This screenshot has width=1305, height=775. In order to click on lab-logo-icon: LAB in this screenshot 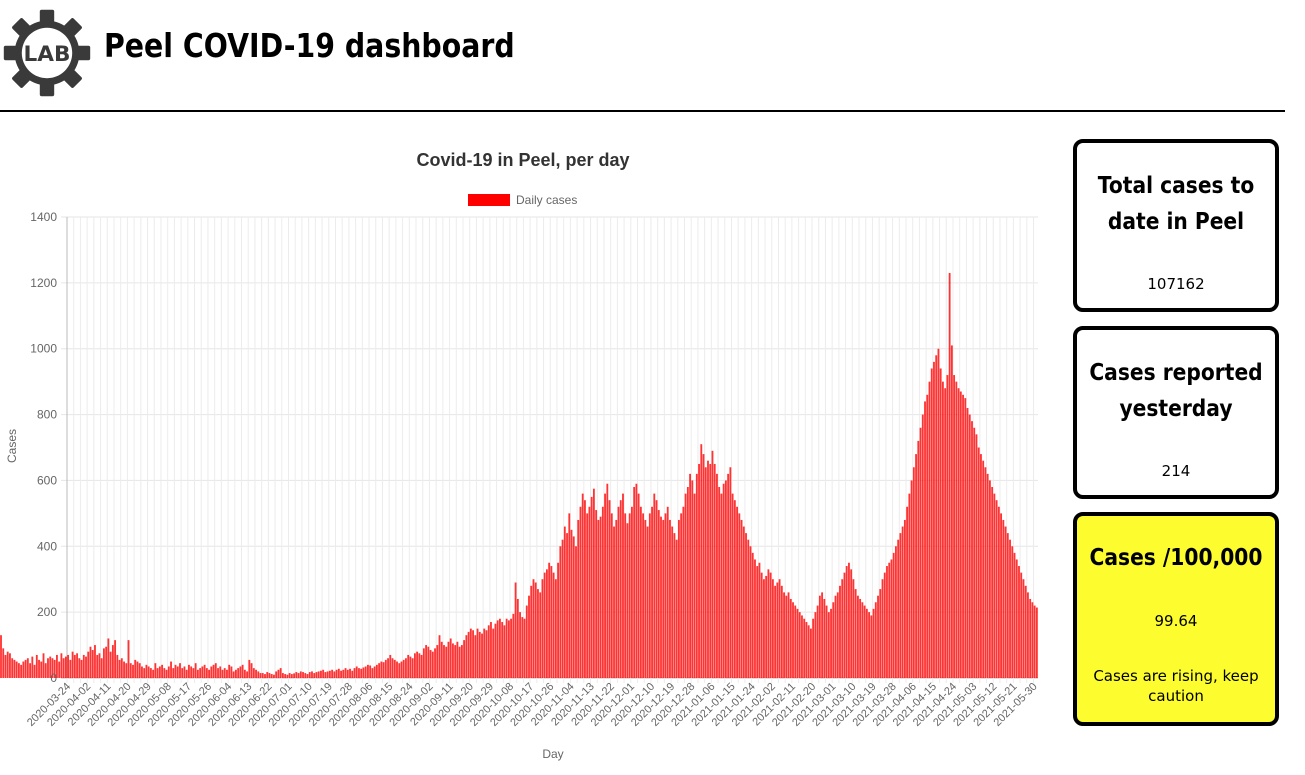, I will do `click(47, 53)`.